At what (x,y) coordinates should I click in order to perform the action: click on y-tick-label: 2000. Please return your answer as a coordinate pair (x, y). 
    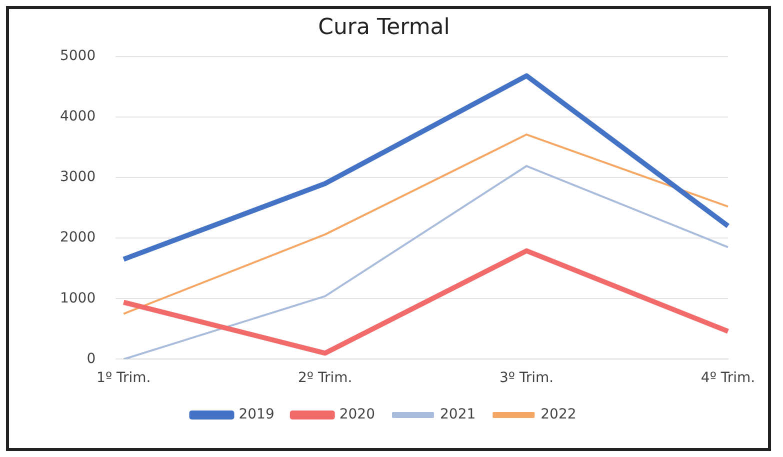
    Looking at the image, I should click on (78, 238).